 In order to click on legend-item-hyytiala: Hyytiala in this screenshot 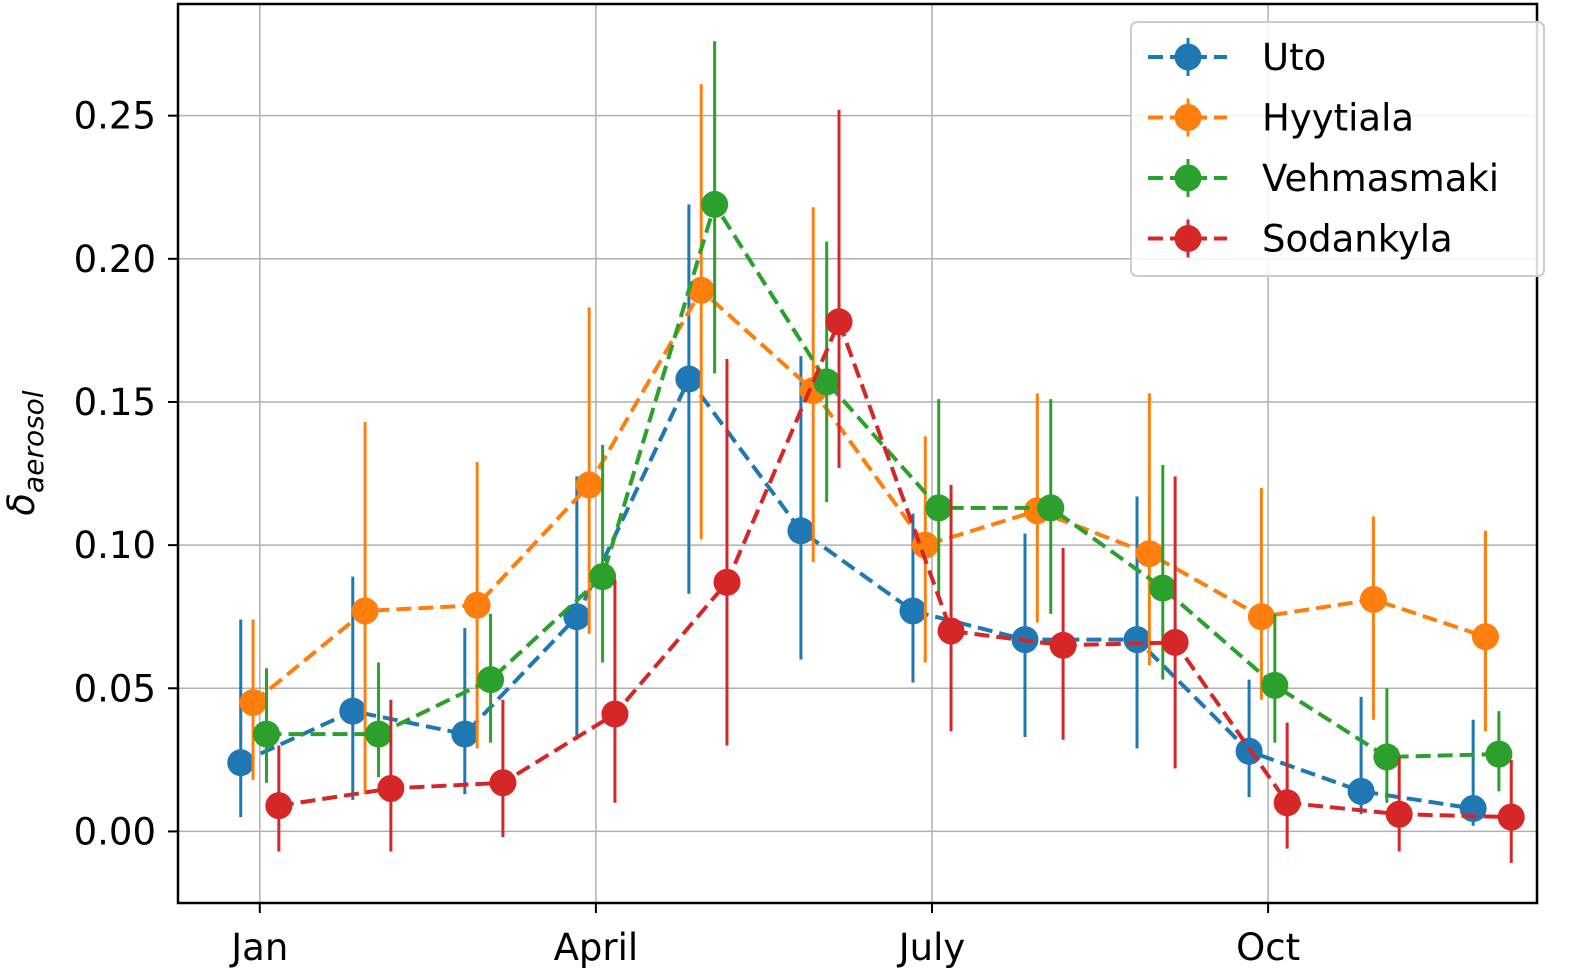, I will do `click(1281, 118)`.